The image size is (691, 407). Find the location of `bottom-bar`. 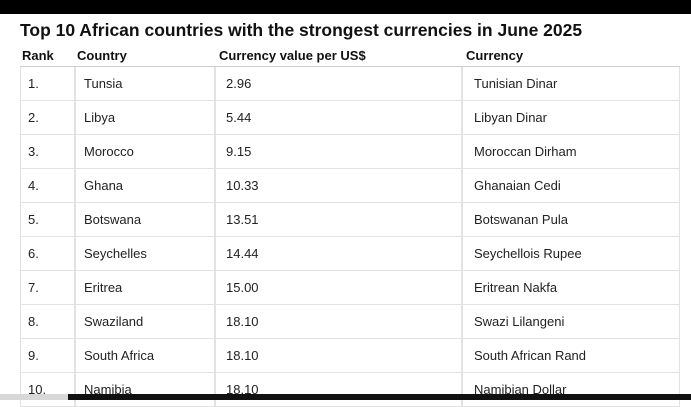

bottom-bar is located at coordinates (379, 397).